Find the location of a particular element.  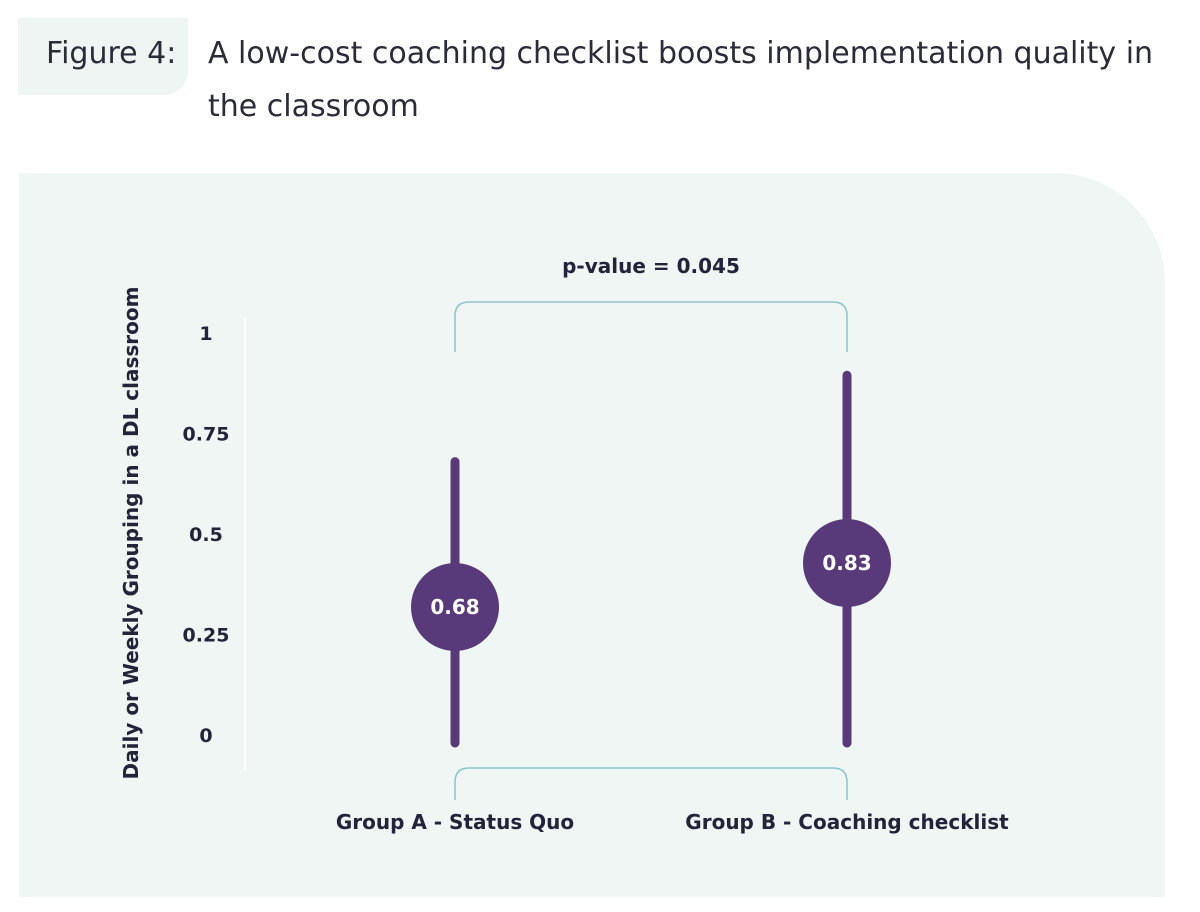

x-category-label: Group A - Status Quo is located at coordinates (455, 822).